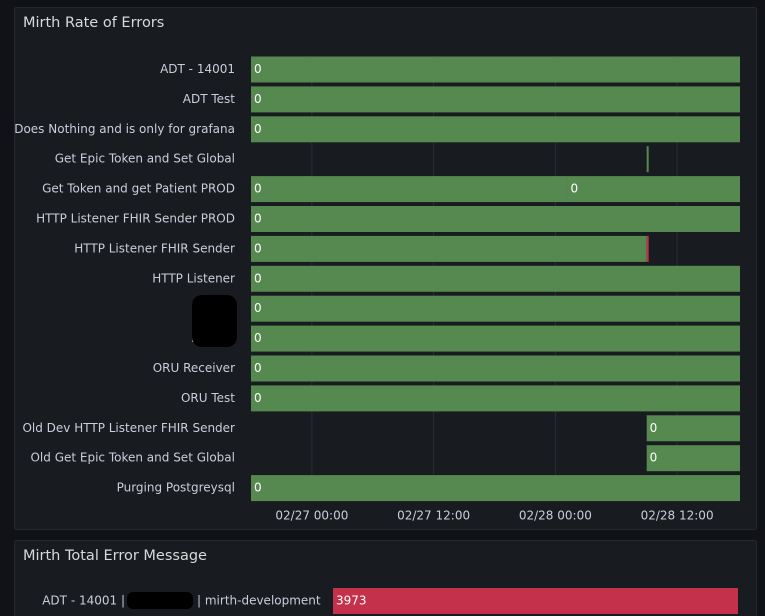  I want to click on row-label: ORU Receiver, so click(194, 368).